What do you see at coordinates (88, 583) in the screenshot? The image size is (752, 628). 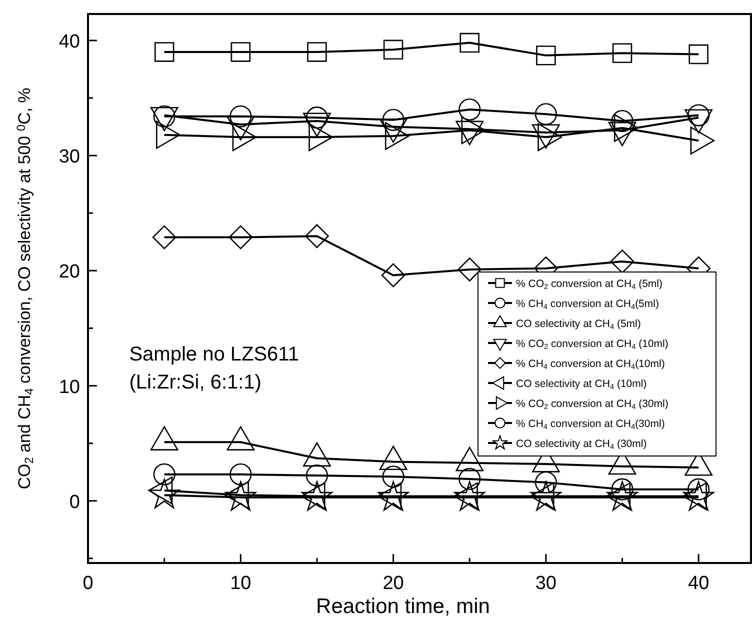 I see `x-tick-label: 0` at bounding box center [88, 583].